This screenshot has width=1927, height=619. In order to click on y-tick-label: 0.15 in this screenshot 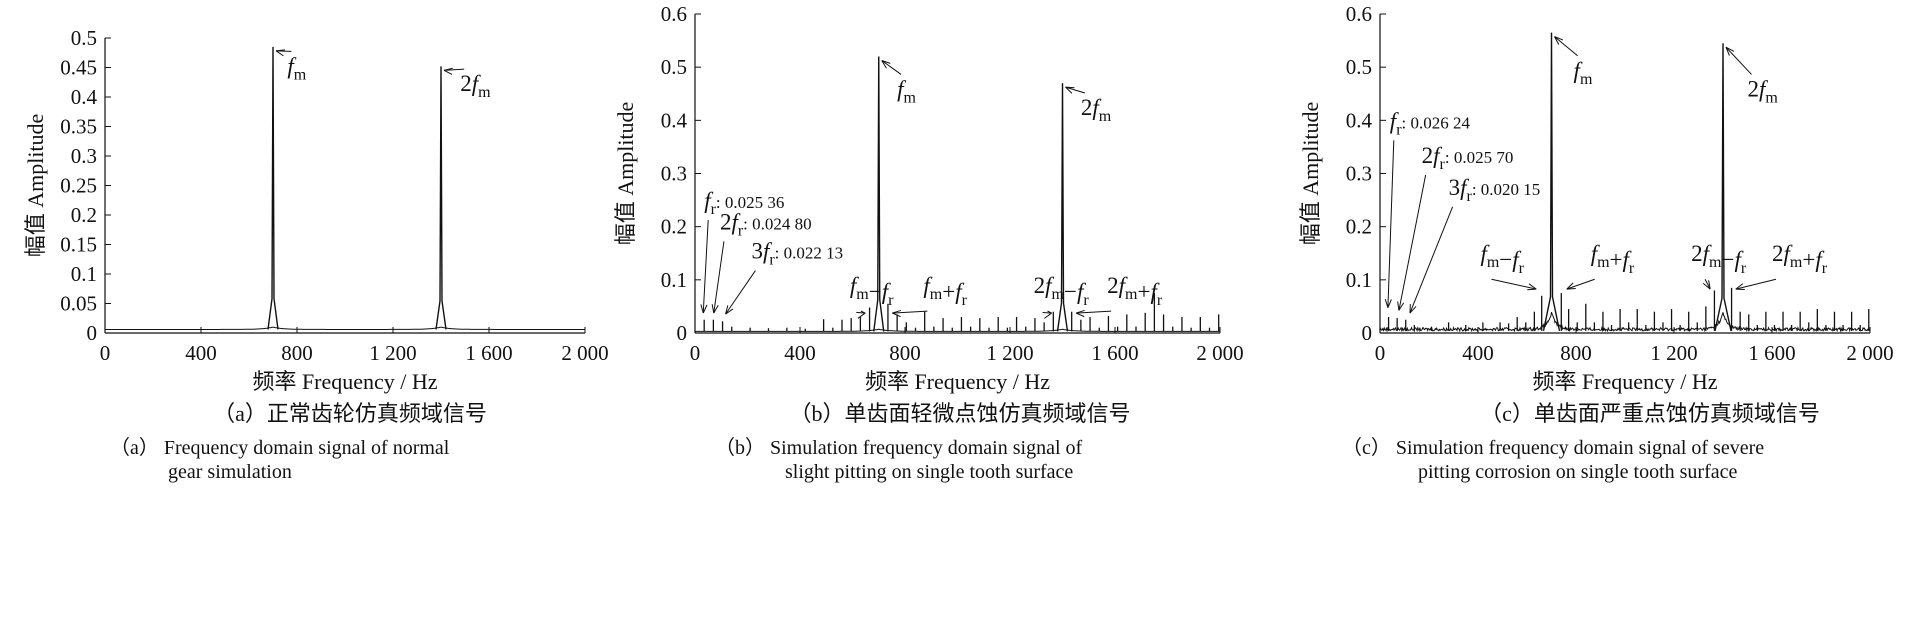, I will do `click(78, 245)`.